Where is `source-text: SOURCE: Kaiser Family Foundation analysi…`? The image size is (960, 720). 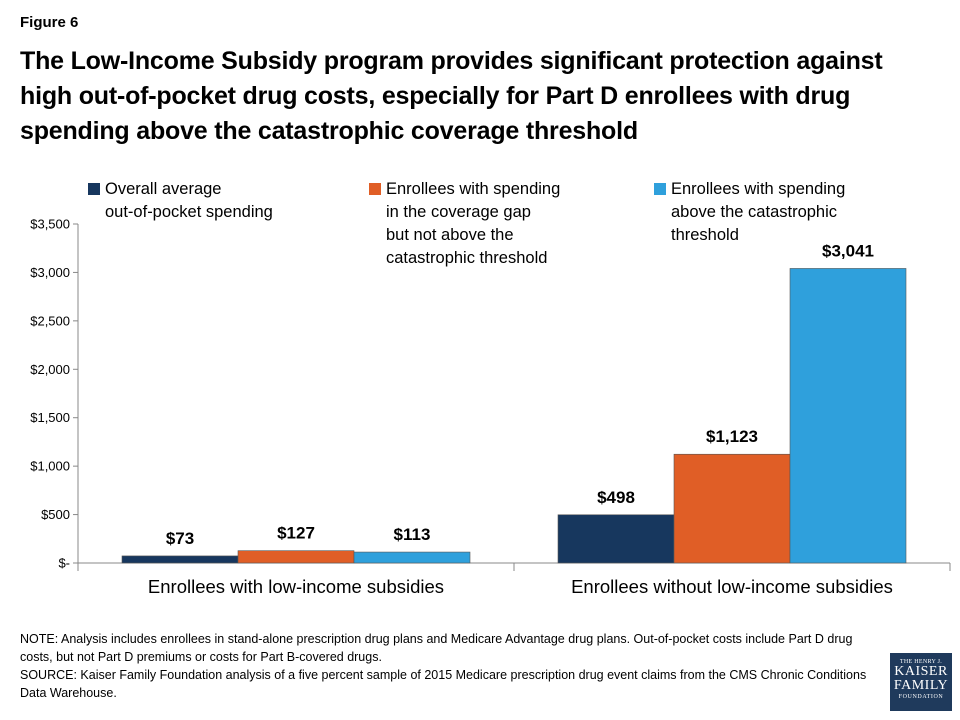
source-text: SOURCE: Kaiser Family Foundation analysi… is located at coordinates (443, 684).